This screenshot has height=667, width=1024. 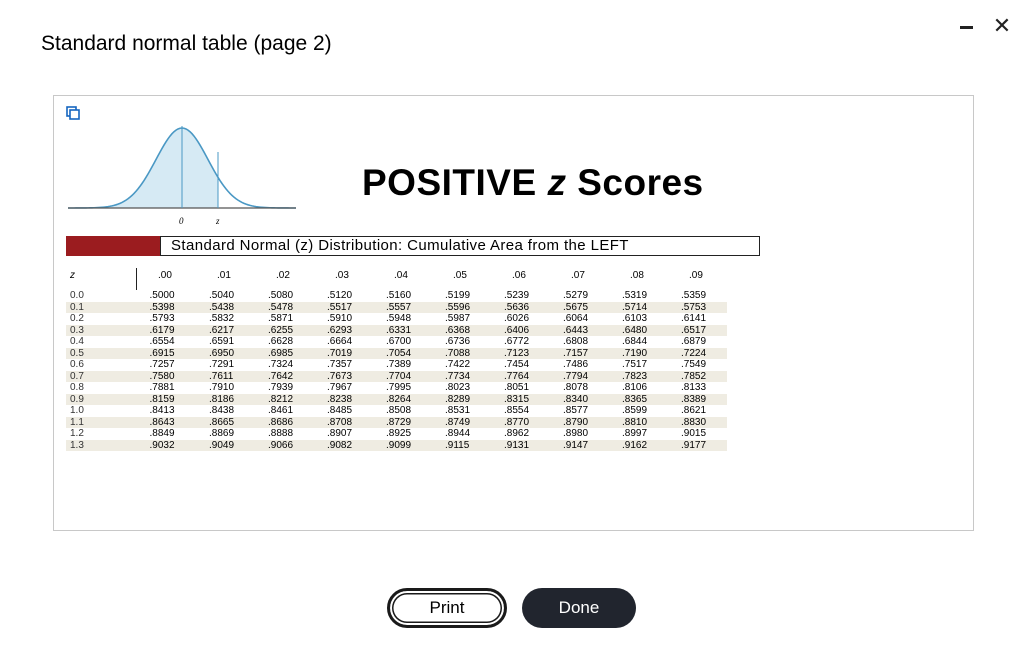 I want to click on table-cell: .7422, so click(x=458, y=365).